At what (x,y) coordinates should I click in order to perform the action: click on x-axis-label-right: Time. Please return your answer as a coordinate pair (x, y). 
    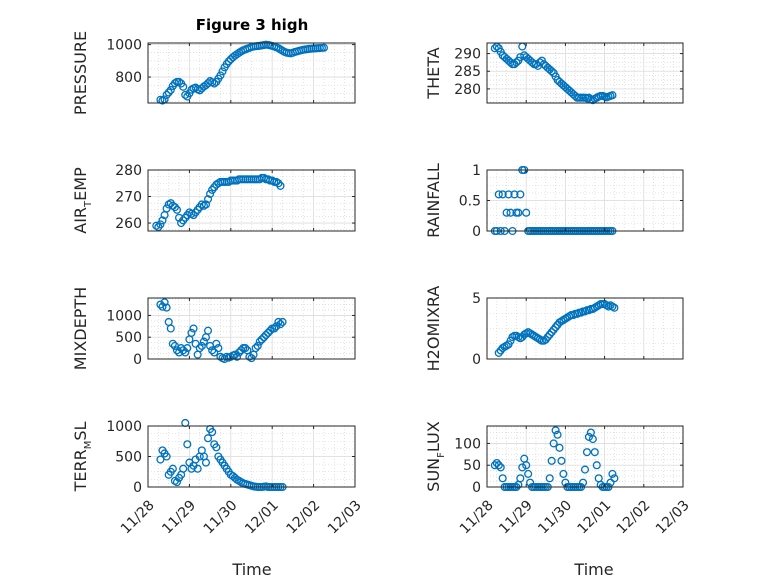
    Looking at the image, I should click on (593, 569).